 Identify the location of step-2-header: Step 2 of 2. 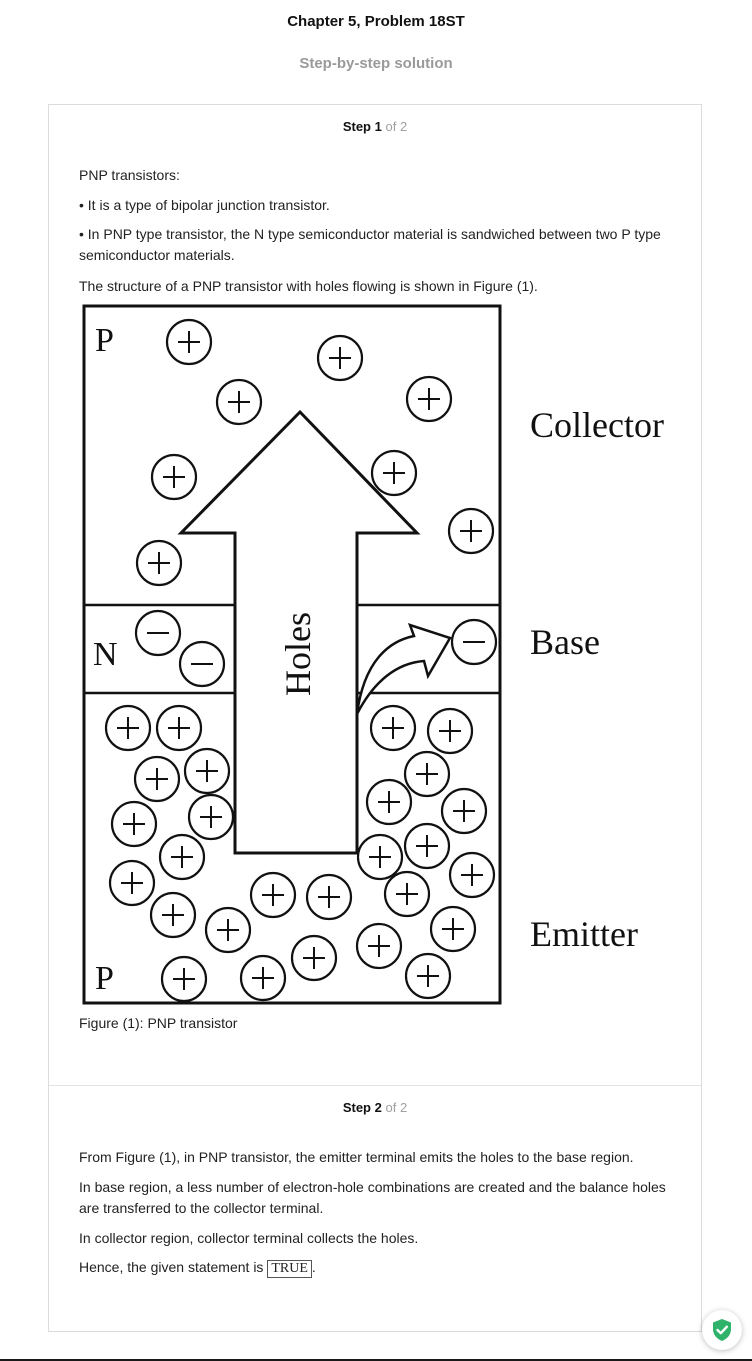
(375, 1107).